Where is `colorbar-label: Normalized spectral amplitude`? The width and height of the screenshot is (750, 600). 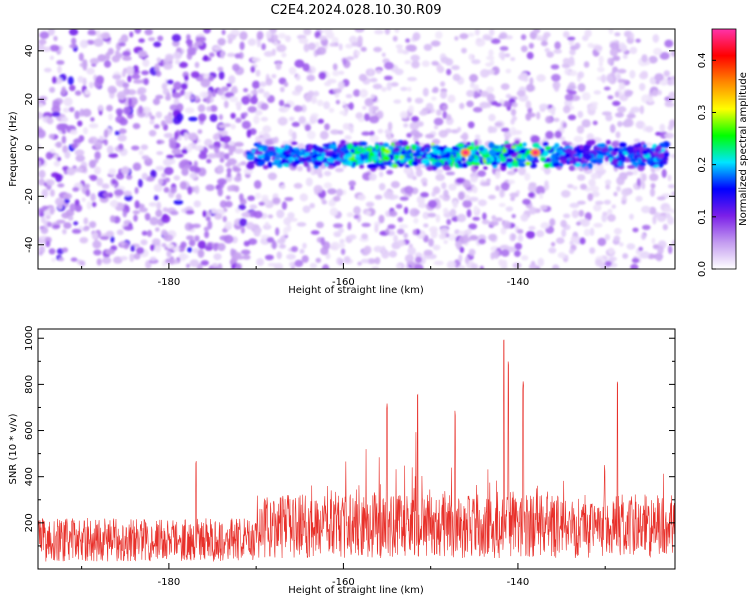 colorbar-label: Normalized spectral amplitude is located at coordinates (743, 149).